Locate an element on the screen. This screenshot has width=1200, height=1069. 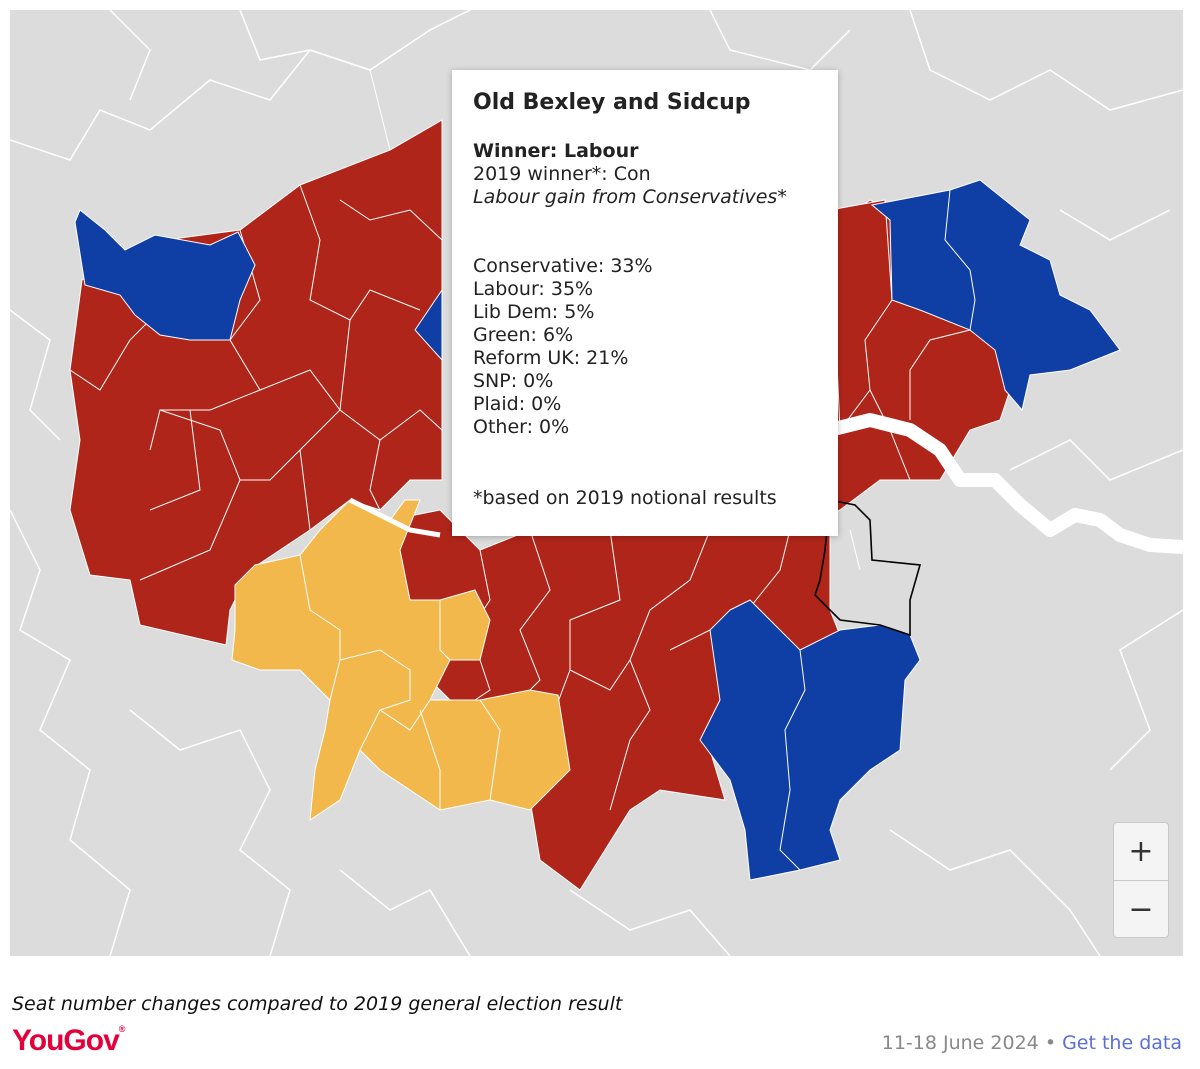
river-thames-west is located at coordinates (394, 517).